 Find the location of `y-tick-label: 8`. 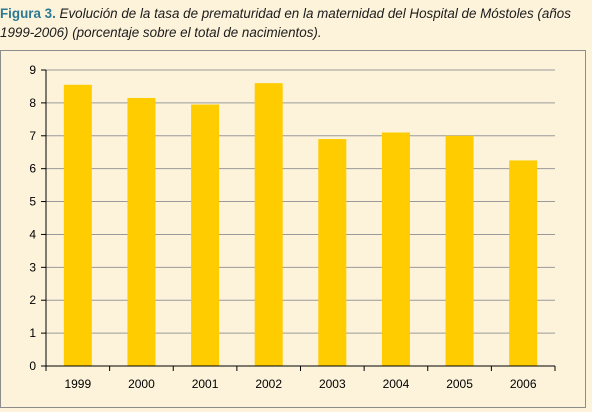

y-tick-label: 8 is located at coordinates (32, 103).